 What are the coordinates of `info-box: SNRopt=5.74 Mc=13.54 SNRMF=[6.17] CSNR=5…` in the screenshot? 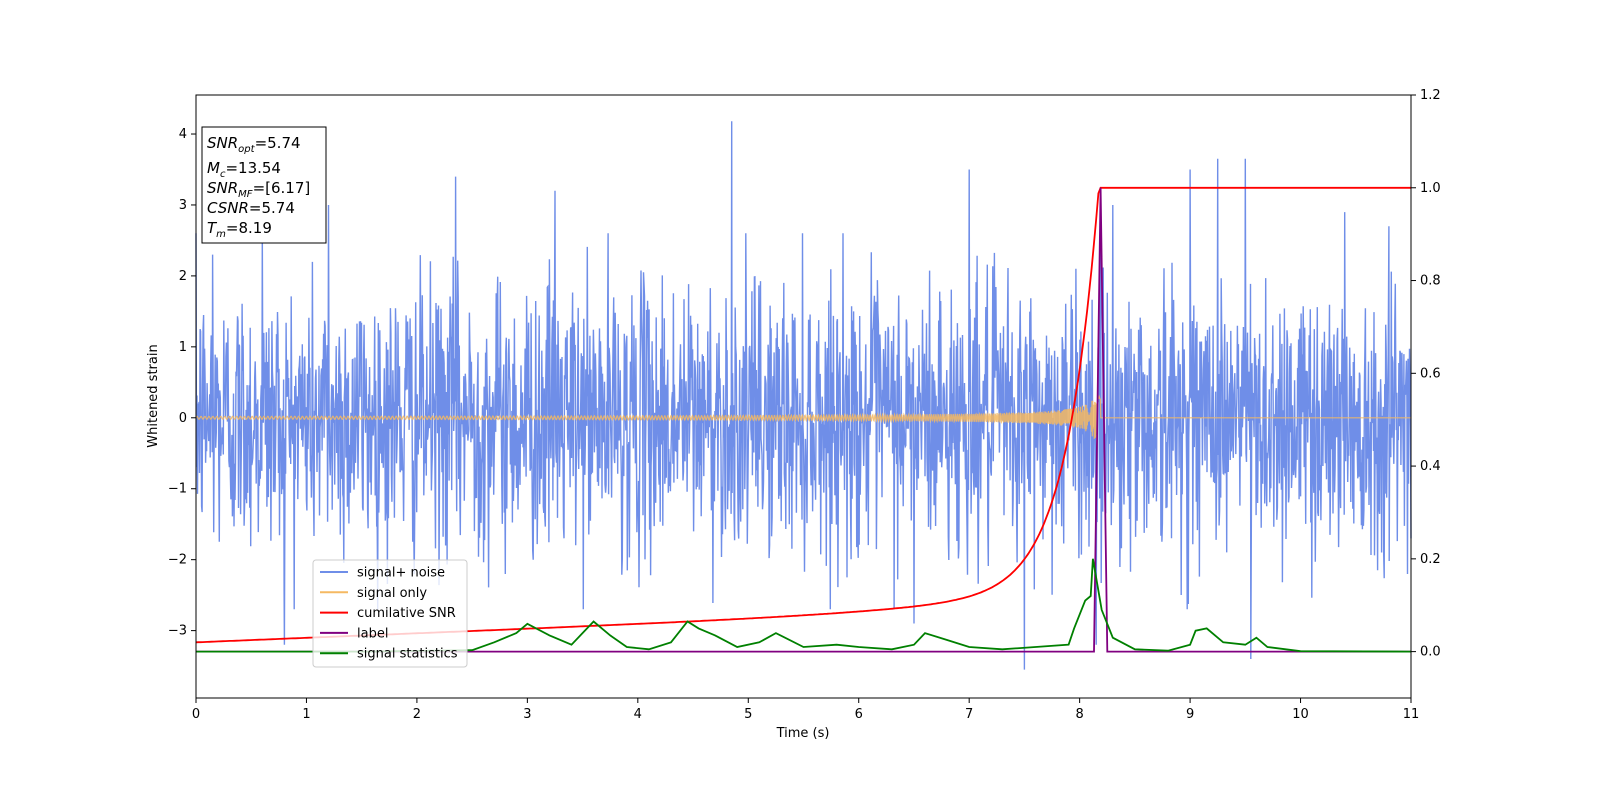 It's located at (264, 185).